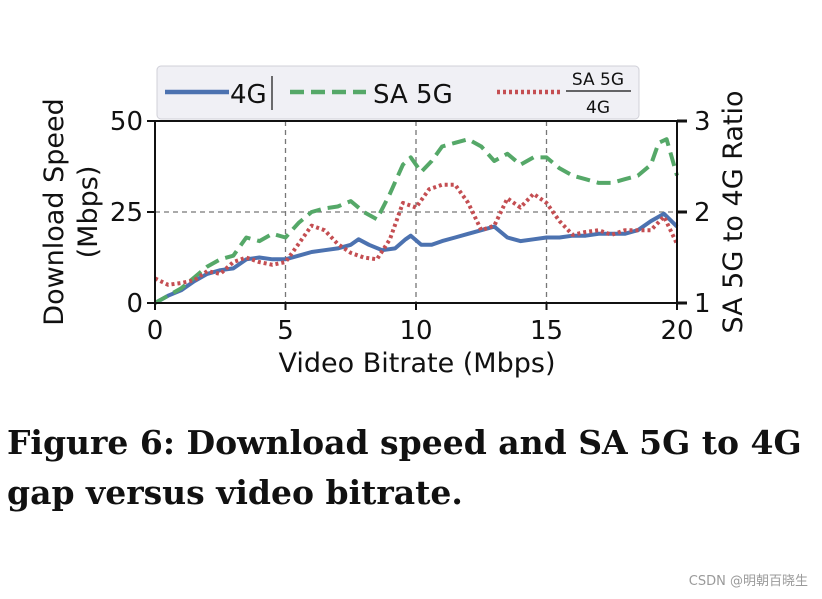  I want to click on x-axis-label: Video Bitrate (Mbps), so click(417, 363).